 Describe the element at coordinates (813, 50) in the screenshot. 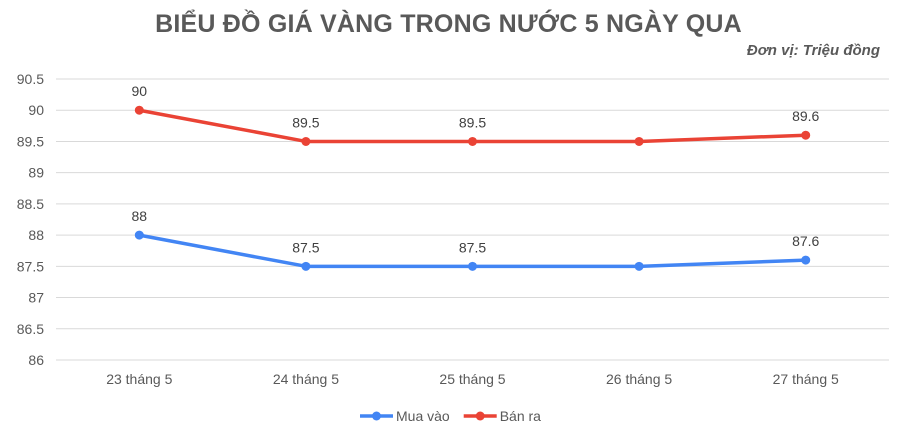

I see `chart-subtitle-unit: Đơn vị: Triệu đồng` at that location.